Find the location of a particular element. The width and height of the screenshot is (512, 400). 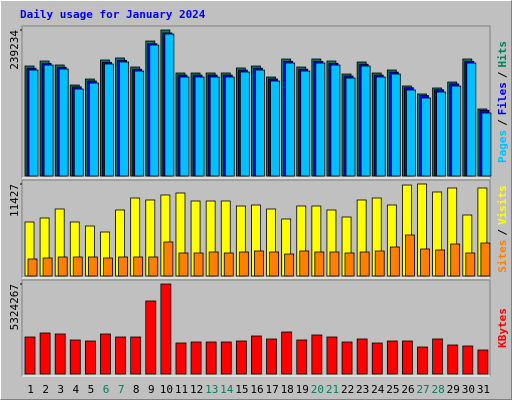

x-tick-label: 31 is located at coordinates (483, 389).